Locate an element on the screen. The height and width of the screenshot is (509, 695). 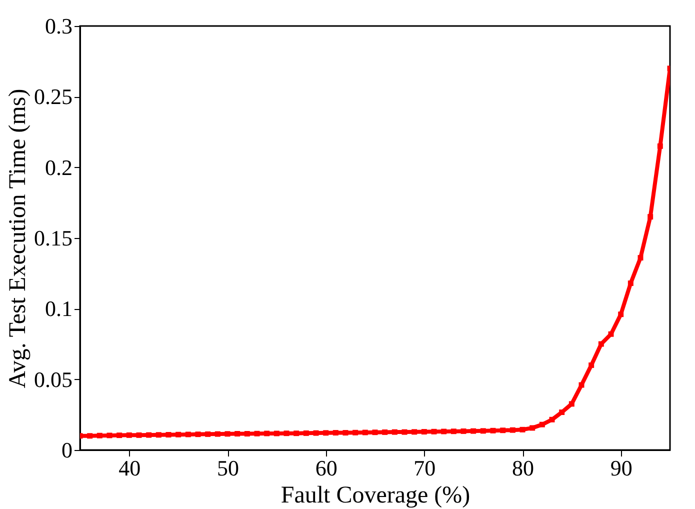
x-tick-label: 70 is located at coordinates (425, 468).